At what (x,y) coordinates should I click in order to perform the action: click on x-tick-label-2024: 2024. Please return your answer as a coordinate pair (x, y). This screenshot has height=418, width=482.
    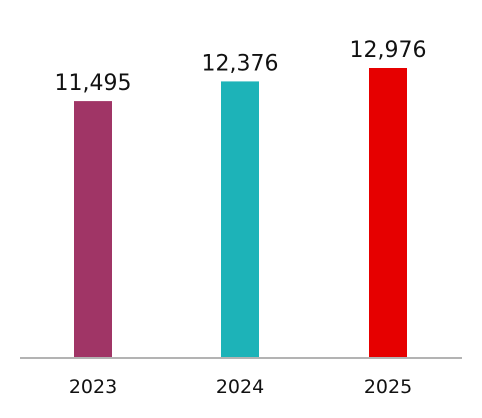
    Looking at the image, I should click on (240, 387).